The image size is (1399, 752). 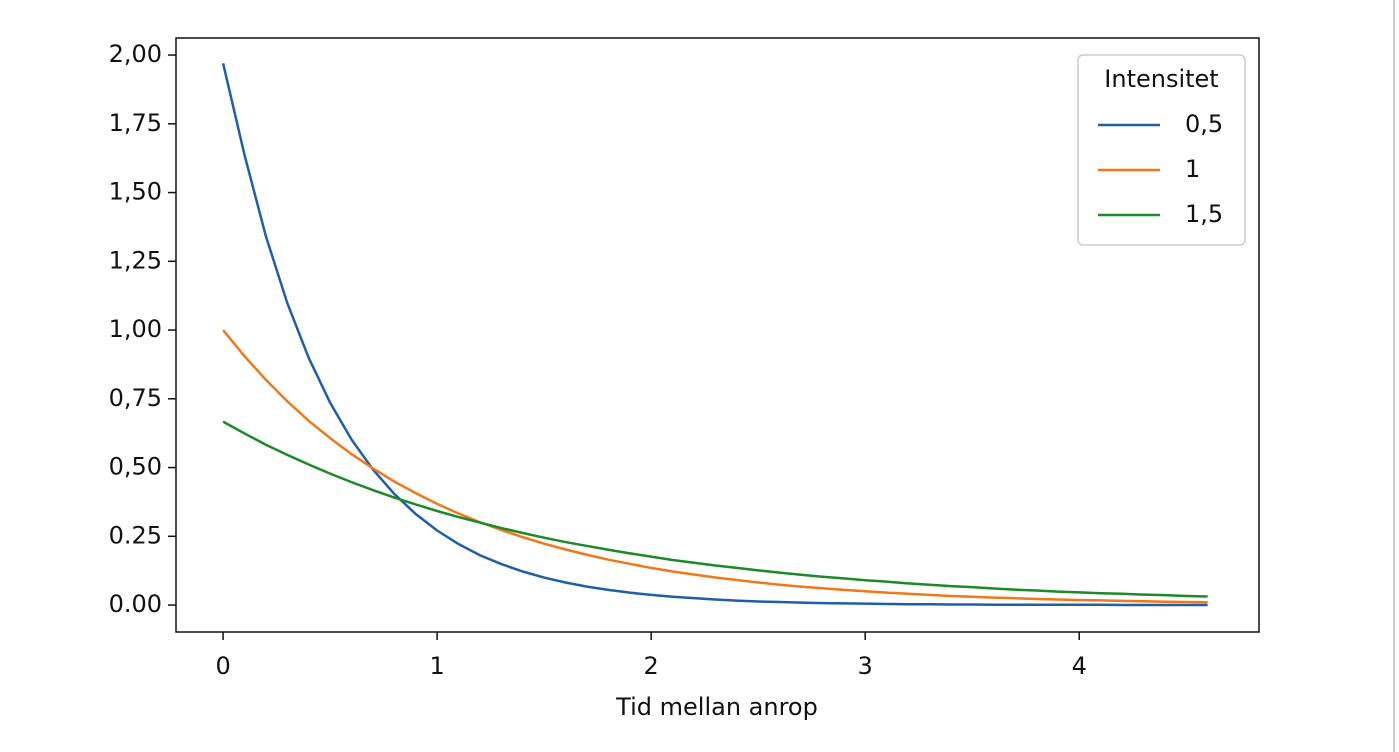 What do you see at coordinates (135, 535) in the screenshot?
I see `y-tick-label: 0.25` at bounding box center [135, 535].